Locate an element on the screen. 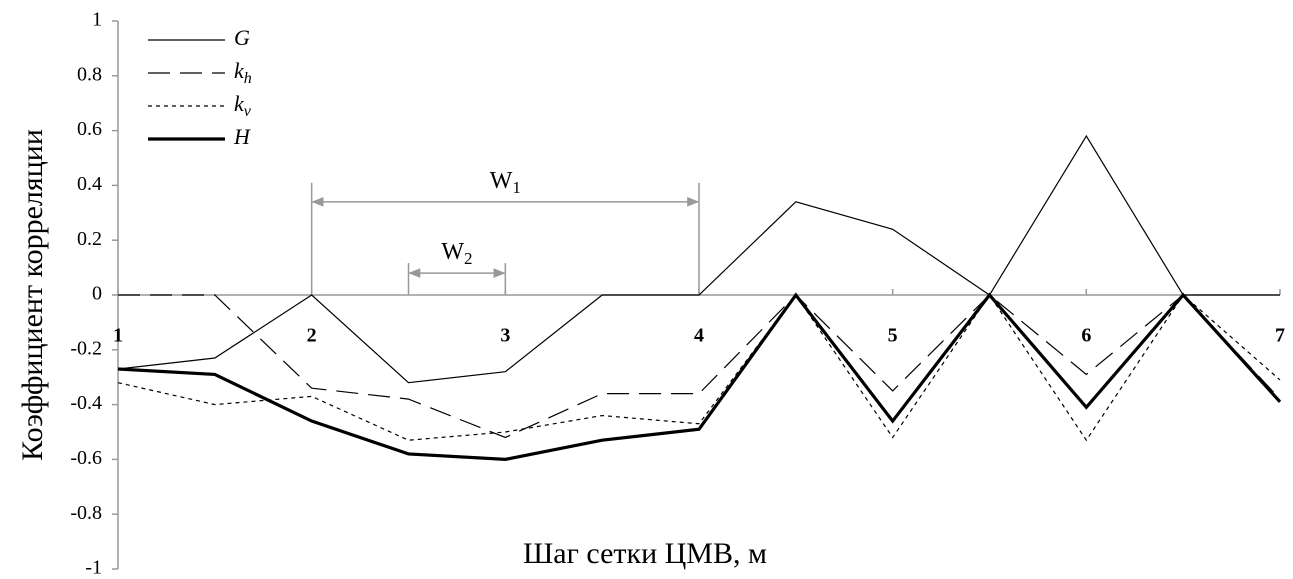 The height and width of the screenshot is (579, 1293). annotation-subscript: 1 is located at coordinates (516, 187).